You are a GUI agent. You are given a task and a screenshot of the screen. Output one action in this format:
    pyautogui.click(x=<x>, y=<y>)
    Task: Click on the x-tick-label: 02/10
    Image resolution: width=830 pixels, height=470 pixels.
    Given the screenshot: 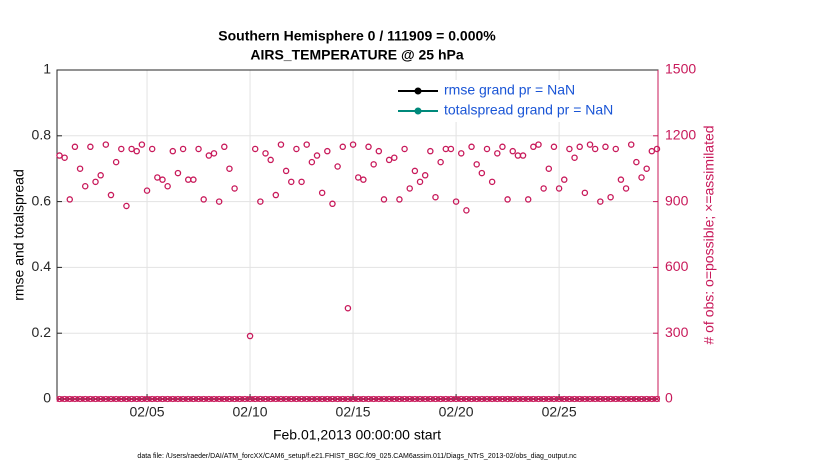 What is the action you would take?
    pyautogui.click(x=250, y=412)
    